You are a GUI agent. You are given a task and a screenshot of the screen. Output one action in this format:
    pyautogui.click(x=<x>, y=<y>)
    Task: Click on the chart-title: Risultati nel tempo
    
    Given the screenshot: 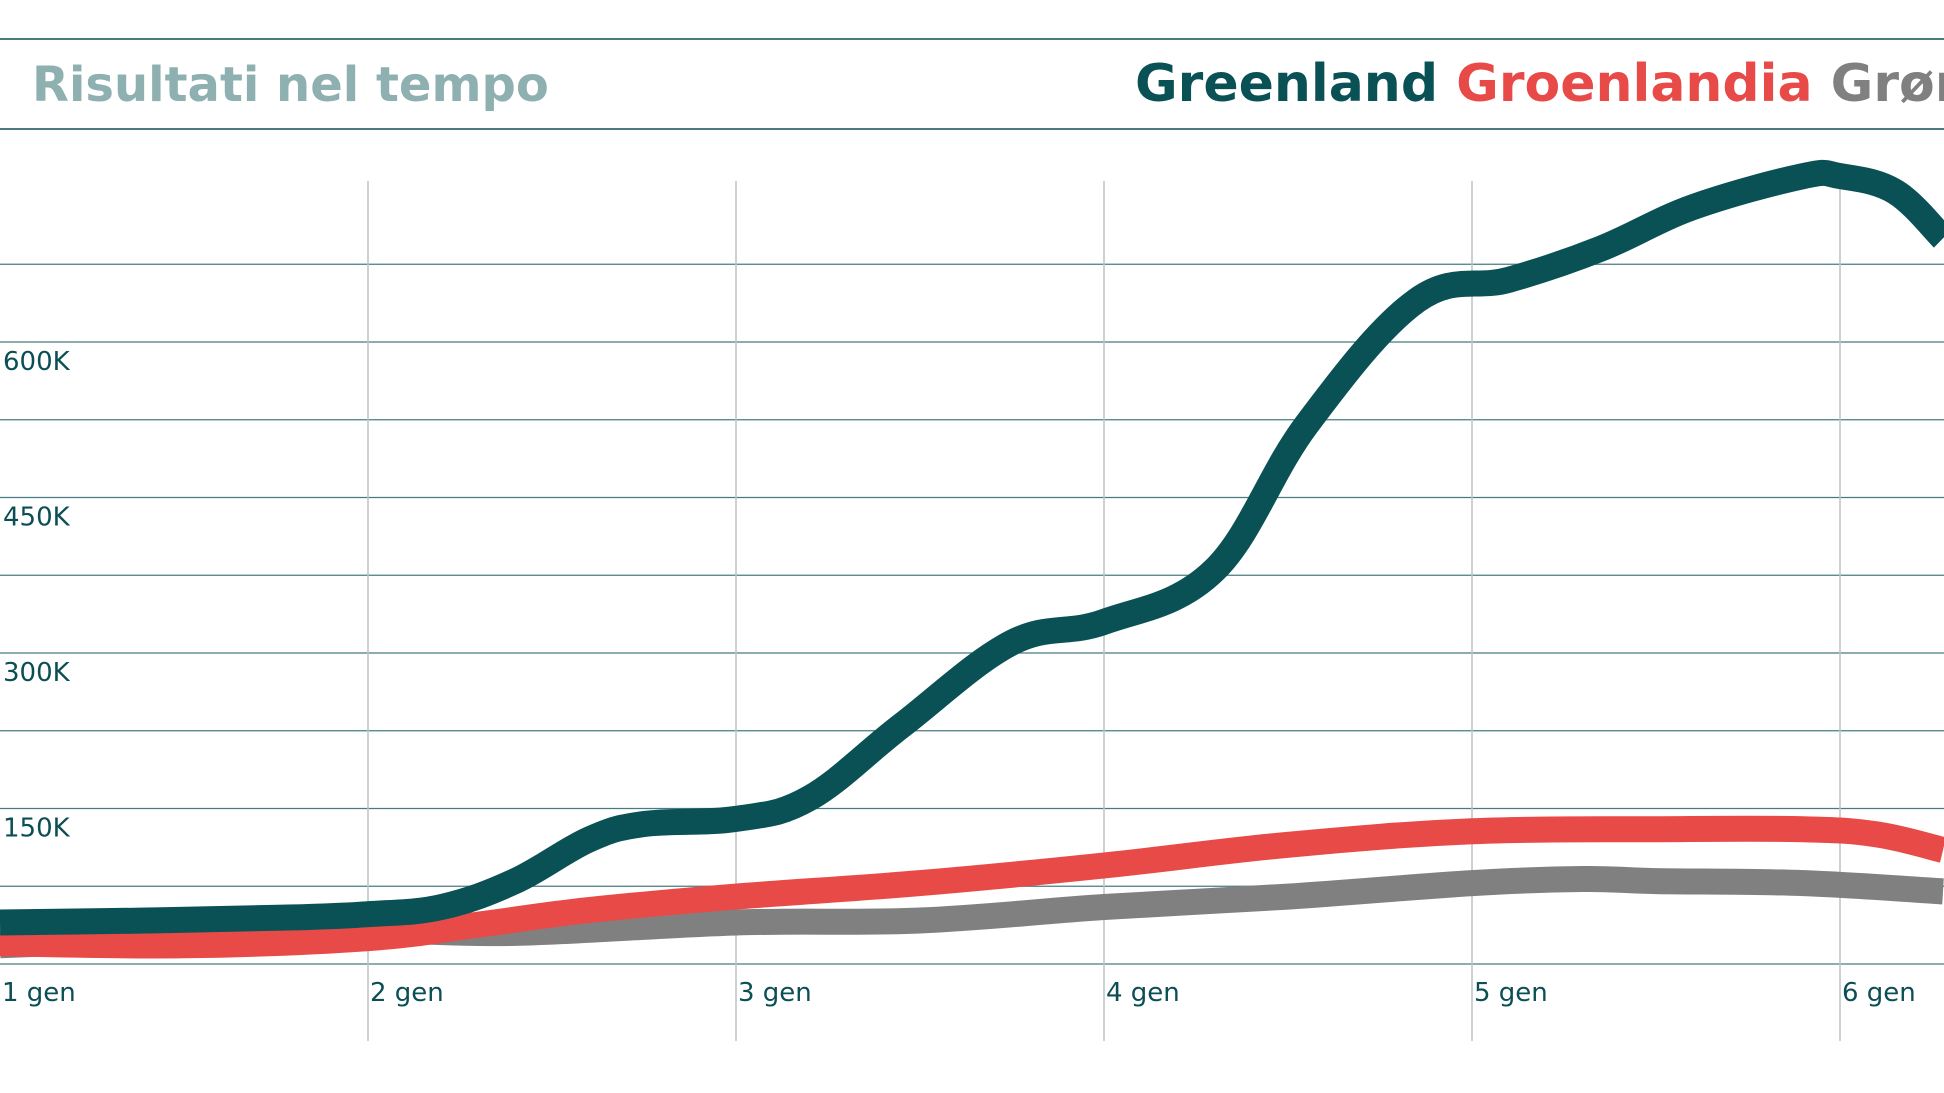 What is the action you would take?
    pyautogui.click(x=290, y=85)
    